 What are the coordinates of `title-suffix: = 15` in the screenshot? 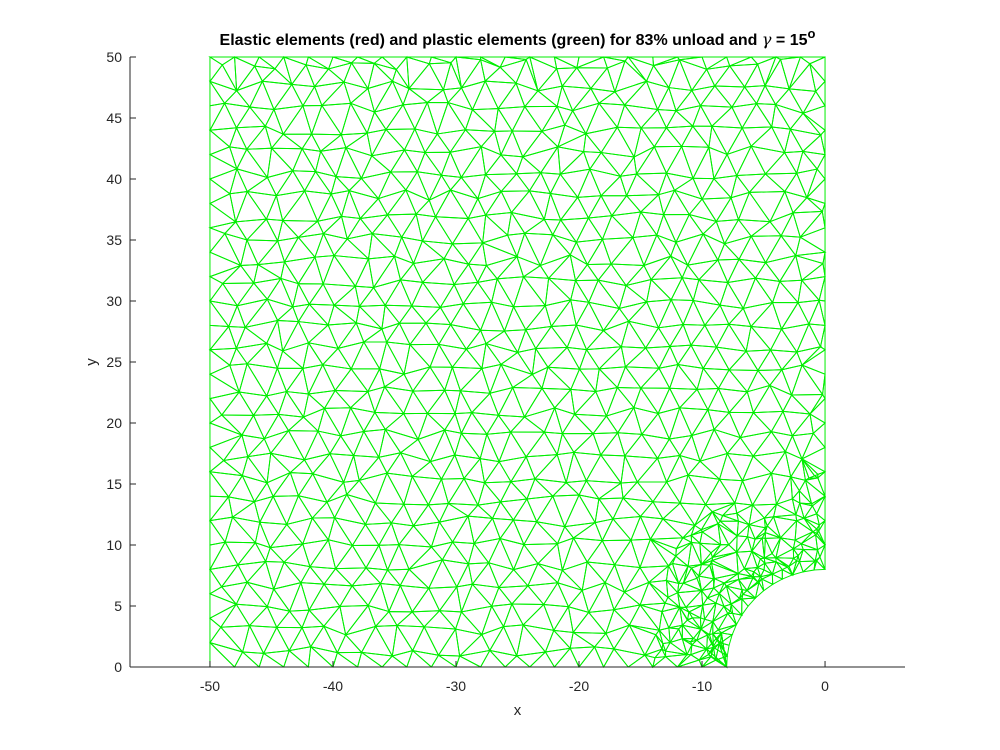 It's located at (791, 40).